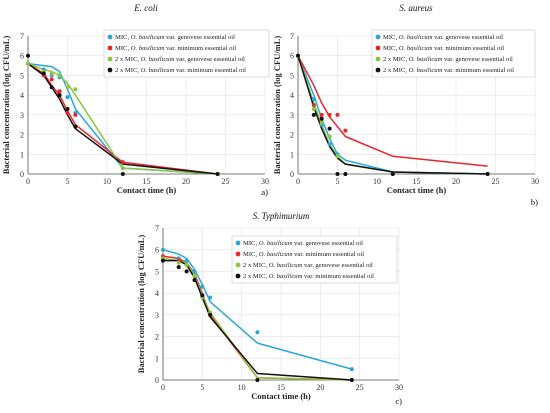 Image resolution: width=550 pixels, height=413 pixels. I want to click on y-tick-label: 7, so click(22, 36).